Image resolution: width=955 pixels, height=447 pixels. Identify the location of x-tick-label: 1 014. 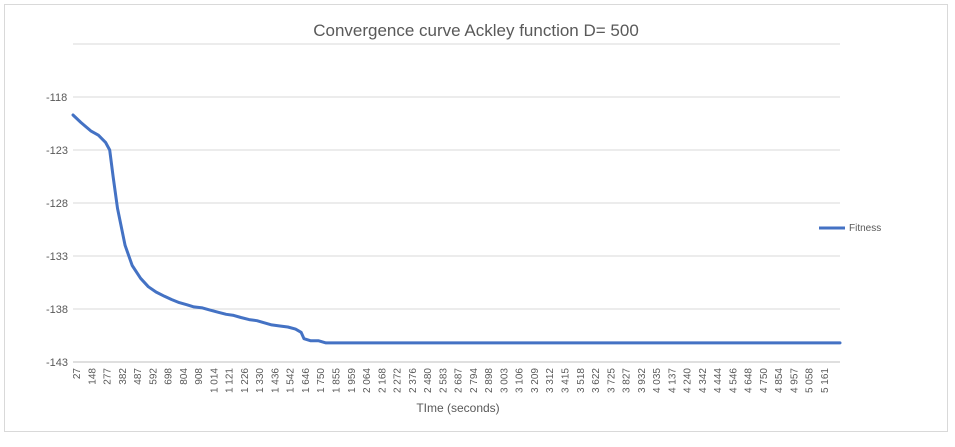
(214, 380).